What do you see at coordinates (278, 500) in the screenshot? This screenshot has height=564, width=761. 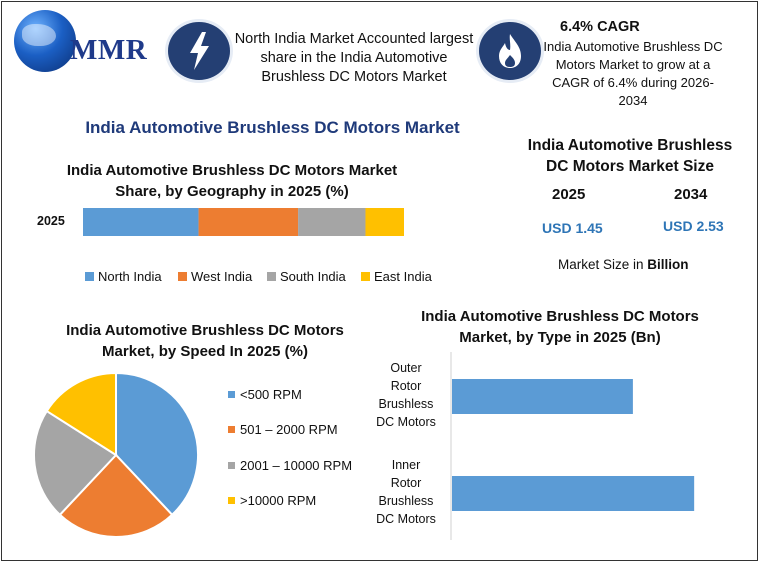 I see `legend-label: >10000 RPM` at bounding box center [278, 500].